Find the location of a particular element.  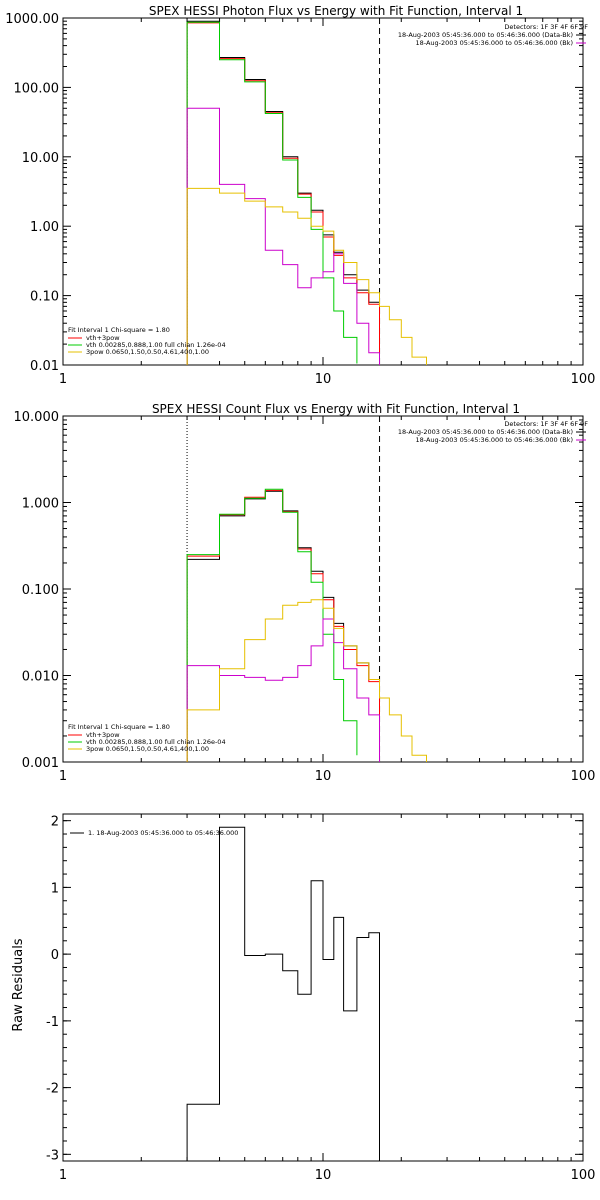

count-ytick-label-3: 1.000 is located at coordinates (40, 504).